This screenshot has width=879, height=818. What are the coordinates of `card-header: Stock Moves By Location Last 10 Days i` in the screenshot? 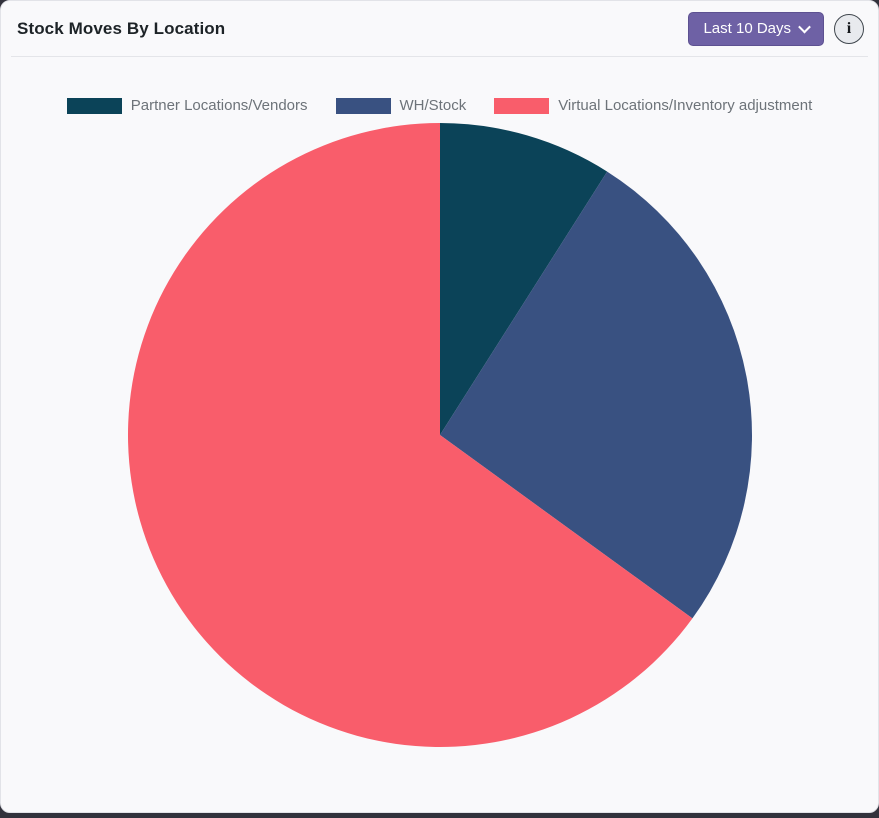 It's located at (439, 28).